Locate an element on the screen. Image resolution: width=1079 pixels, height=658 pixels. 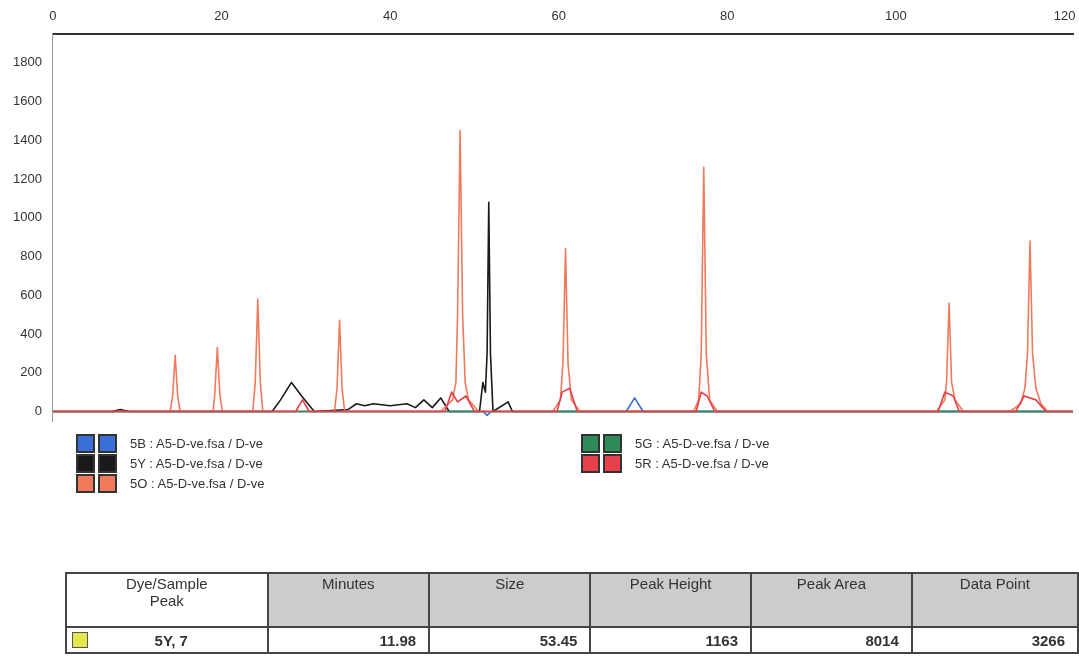
y-tick-label: 0 is located at coordinates (38, 411).